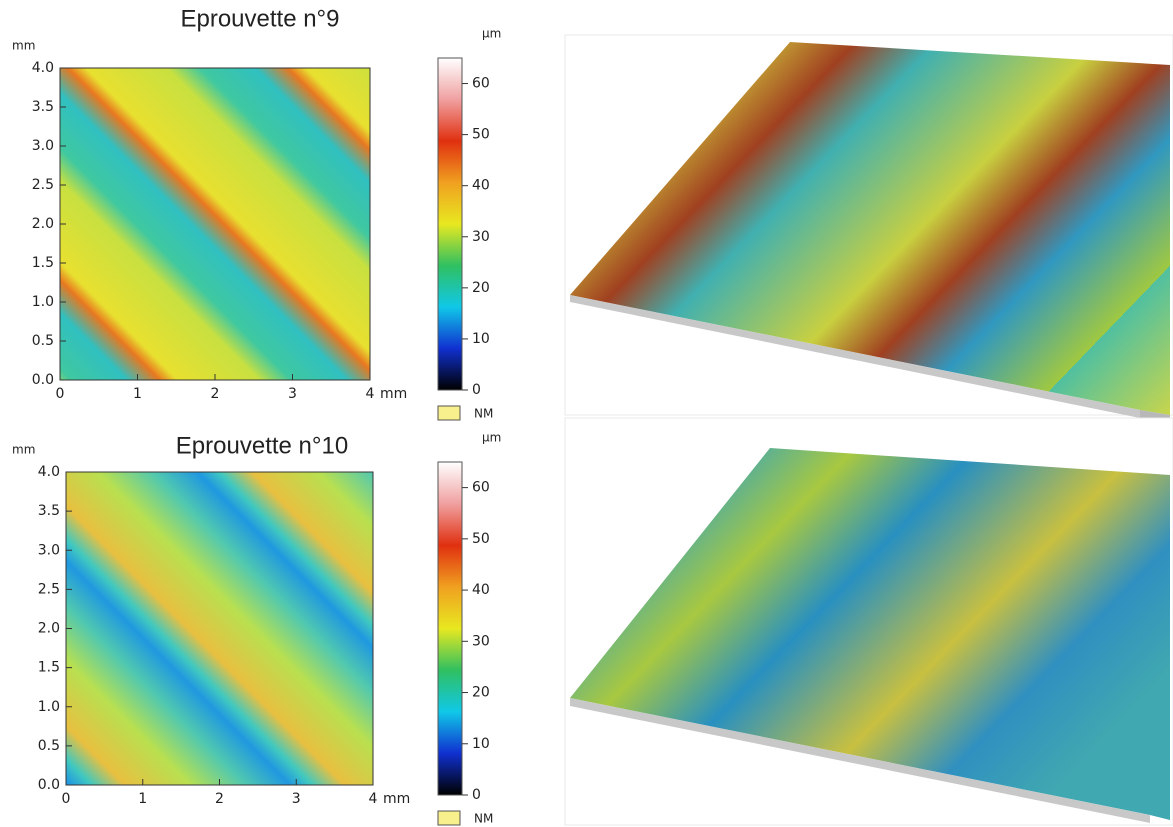 This screenshot has width=1173, height=827. Describe the element at coordinates (259, 18) in the screenshot. I see `chart-title: Eprouvette n°9` at that location.